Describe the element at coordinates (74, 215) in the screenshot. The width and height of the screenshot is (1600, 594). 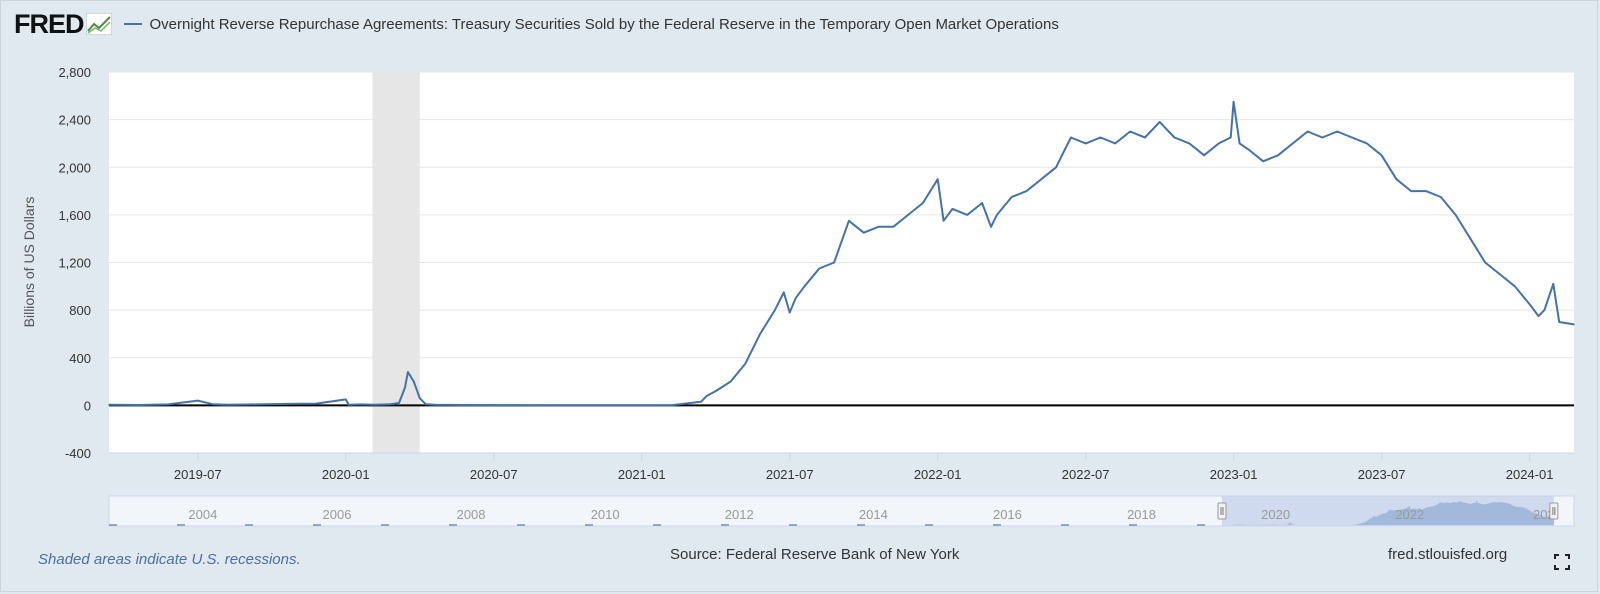
I see `y-tick-label: 1,600` at that location.